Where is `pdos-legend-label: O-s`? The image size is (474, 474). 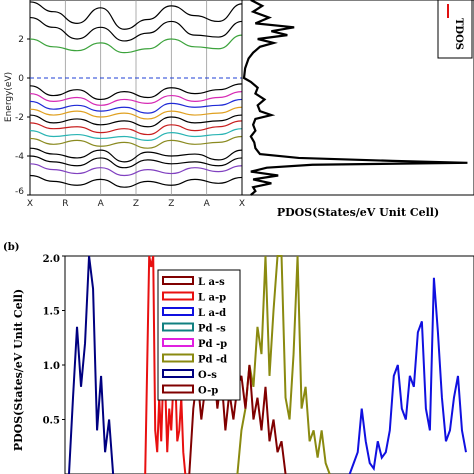 pdos-legend-label: O-s is located at coordinates (207, 375).